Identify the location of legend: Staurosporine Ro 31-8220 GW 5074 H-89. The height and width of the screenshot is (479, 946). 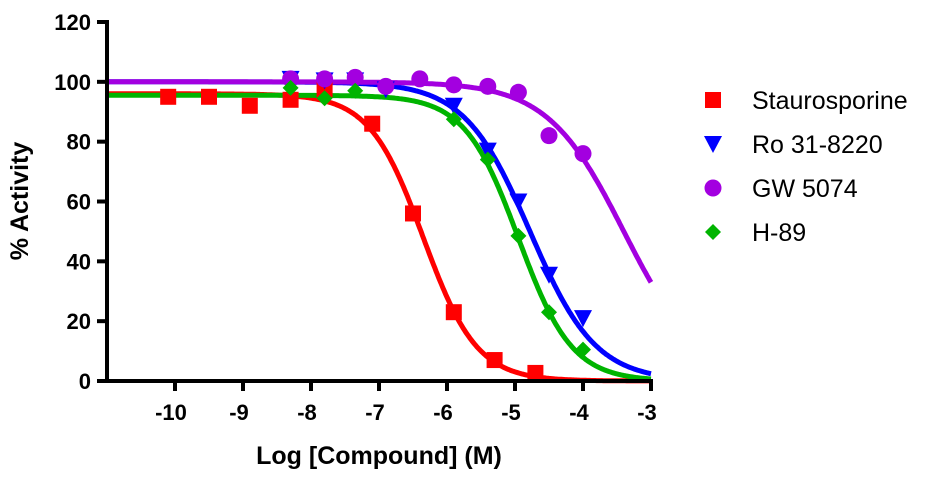
(806, 167).